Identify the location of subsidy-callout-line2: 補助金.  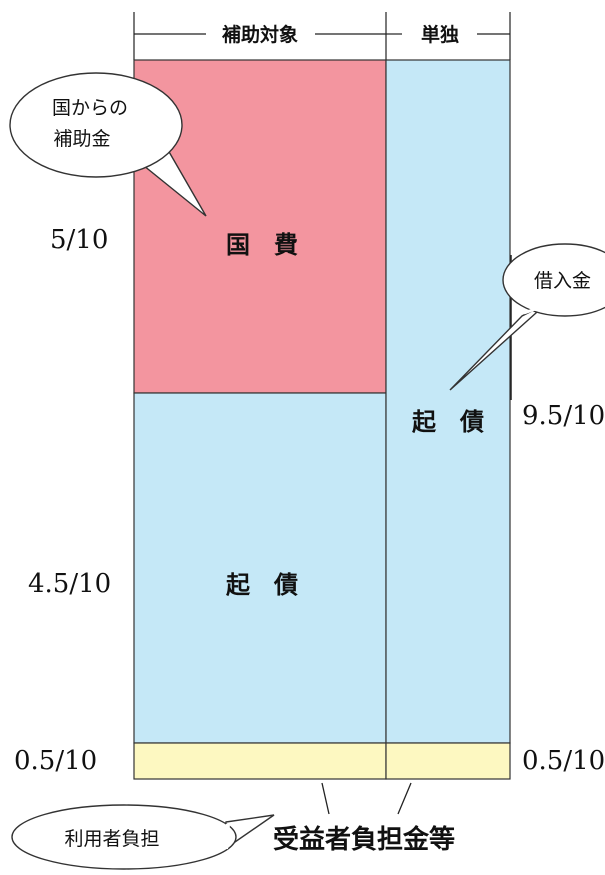
(81, 139).